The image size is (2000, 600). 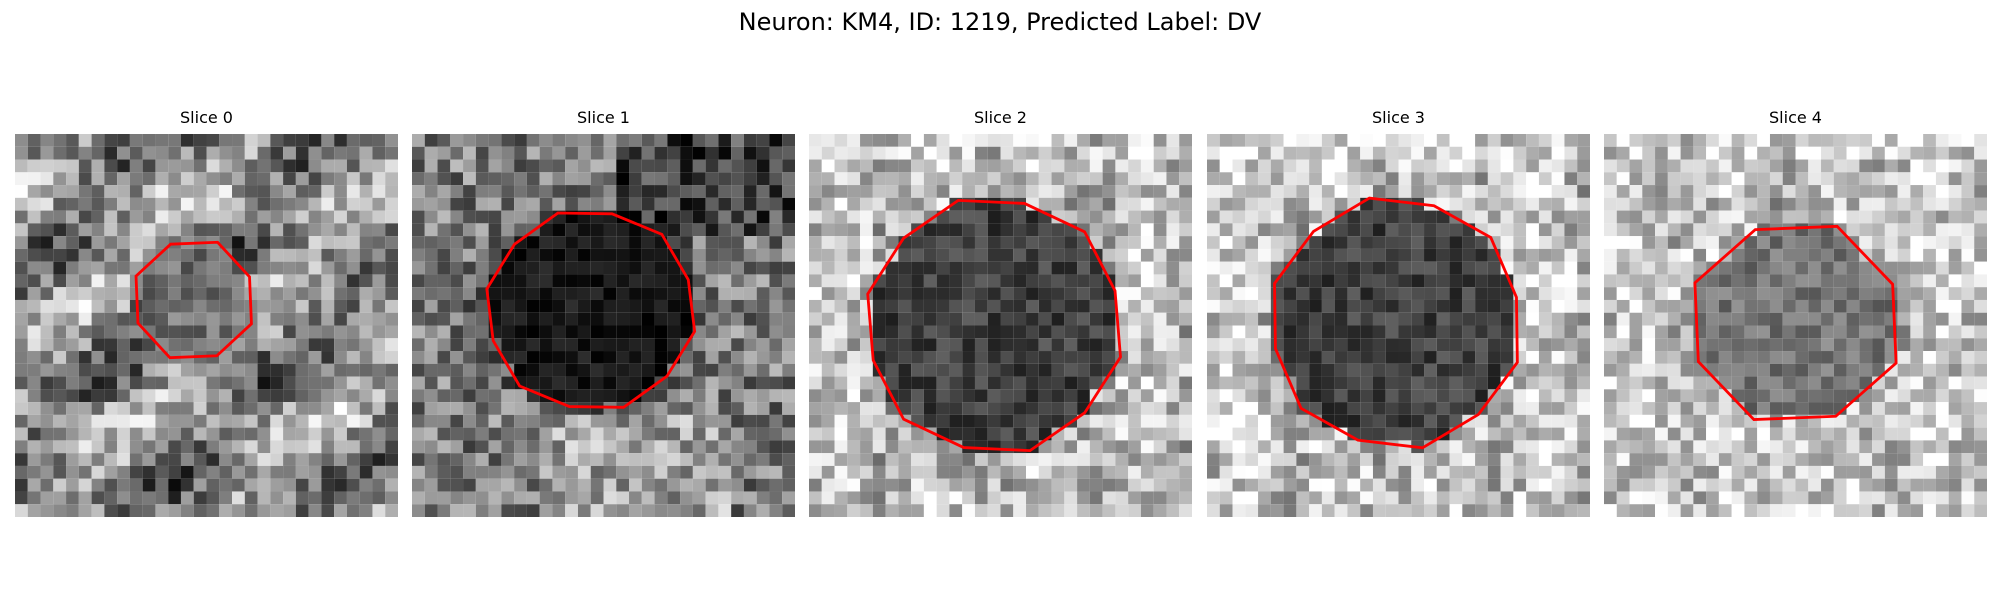 I want to click on slice-panel-3: Slice 3, so click(x=1398, y=313).